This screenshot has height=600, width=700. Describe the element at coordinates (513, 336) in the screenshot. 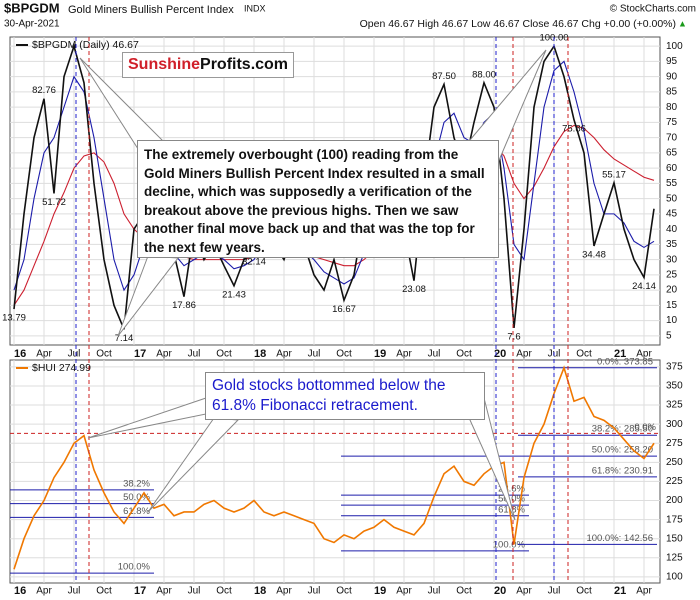

I see `data-label: 7.6` at that location.